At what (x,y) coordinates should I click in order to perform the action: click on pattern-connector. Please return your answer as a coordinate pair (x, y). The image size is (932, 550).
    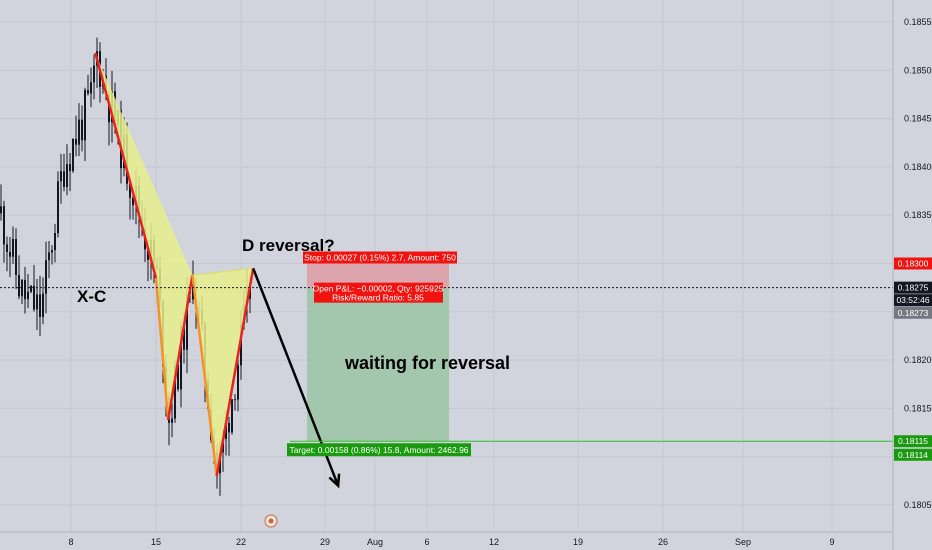
    Looking at the image, I should click on (223, 271).